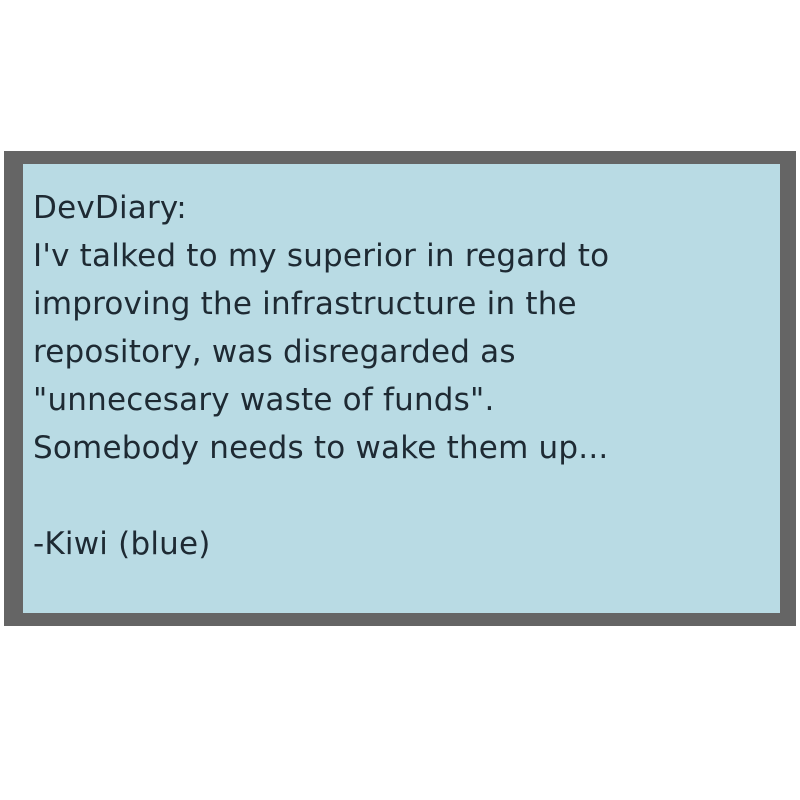 This screenshot has width=800, height=800. I want to click on note-line-1: I'v talked to my superior in regard to, so click(321, 256).